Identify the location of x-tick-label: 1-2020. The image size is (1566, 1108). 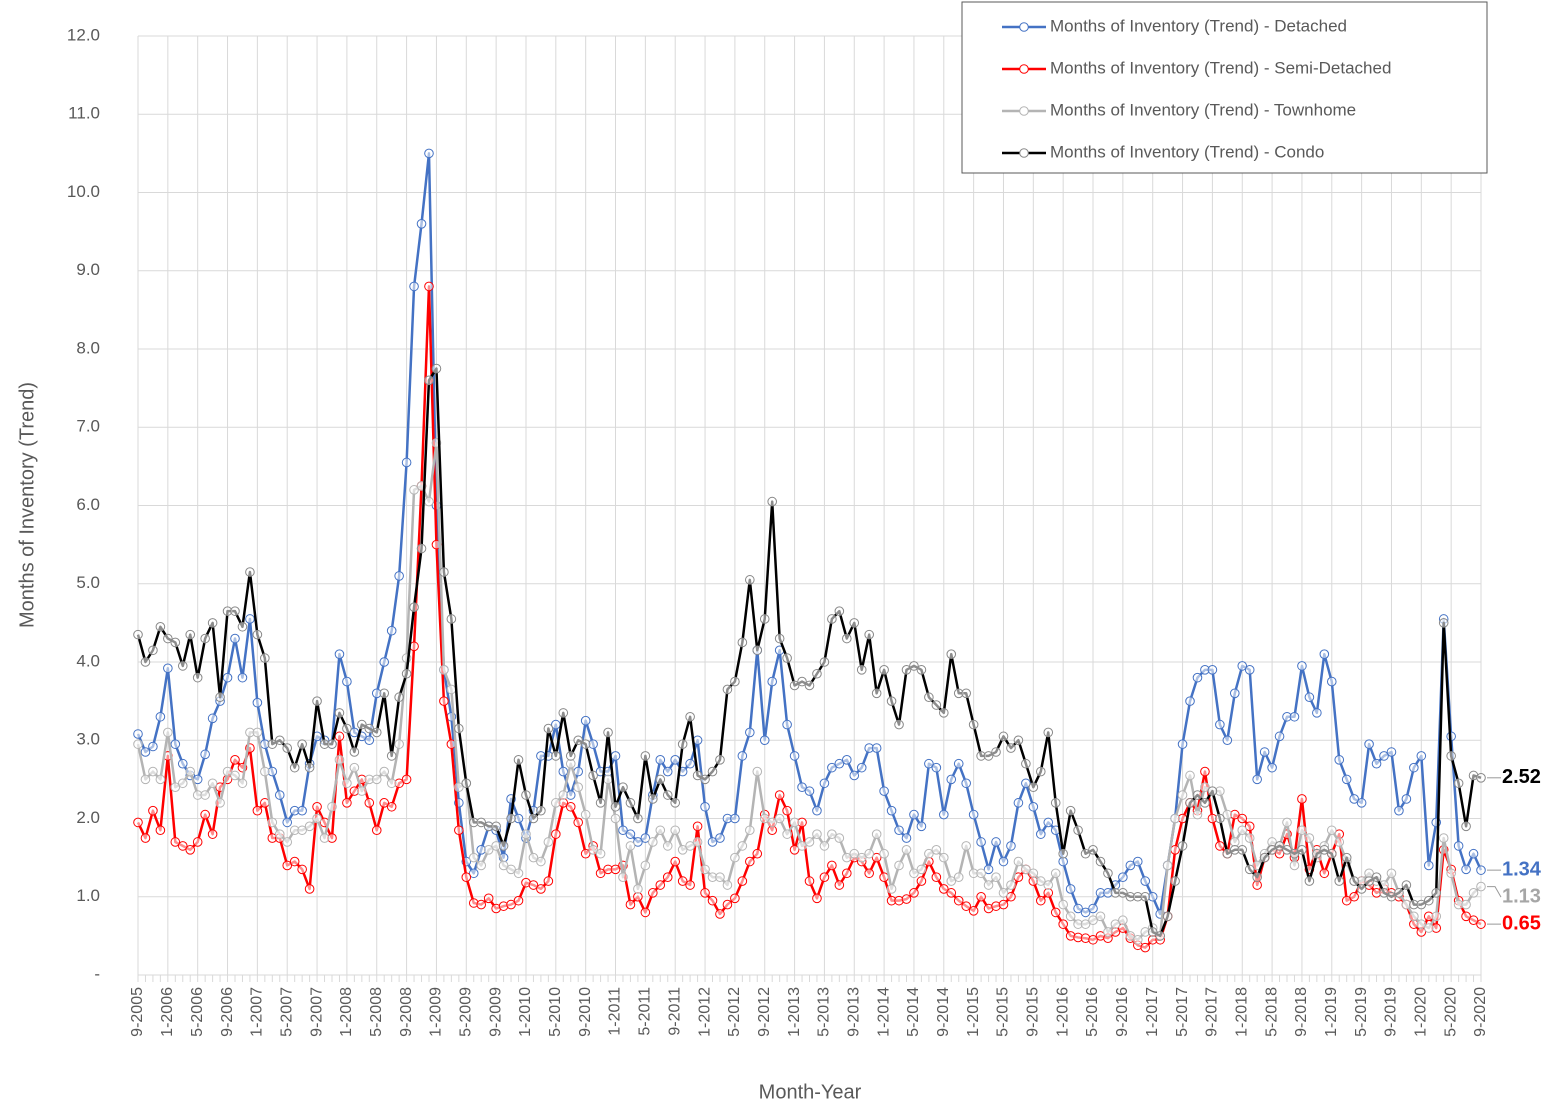
(1421, 1012).